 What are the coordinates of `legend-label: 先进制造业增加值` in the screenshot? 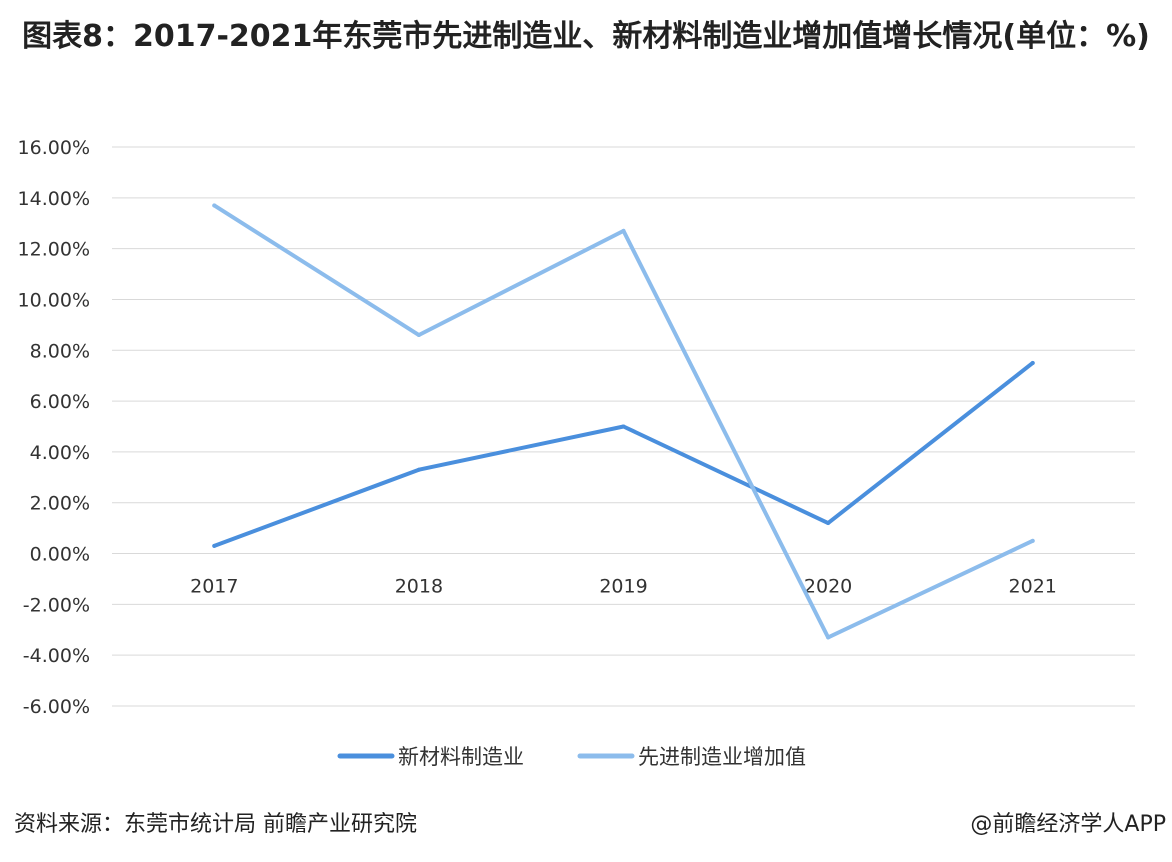 It's located at (722, 757).